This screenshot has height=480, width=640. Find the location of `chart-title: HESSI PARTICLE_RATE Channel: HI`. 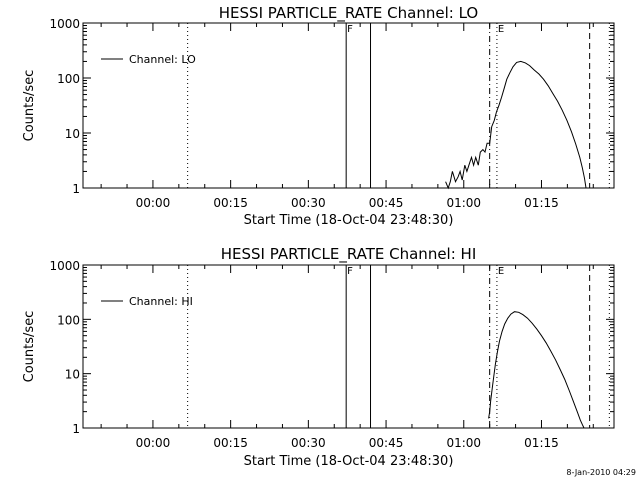

chart-title: HESSI PARTICLE_RATE Channel: HI is located at coordinates (349, 254).